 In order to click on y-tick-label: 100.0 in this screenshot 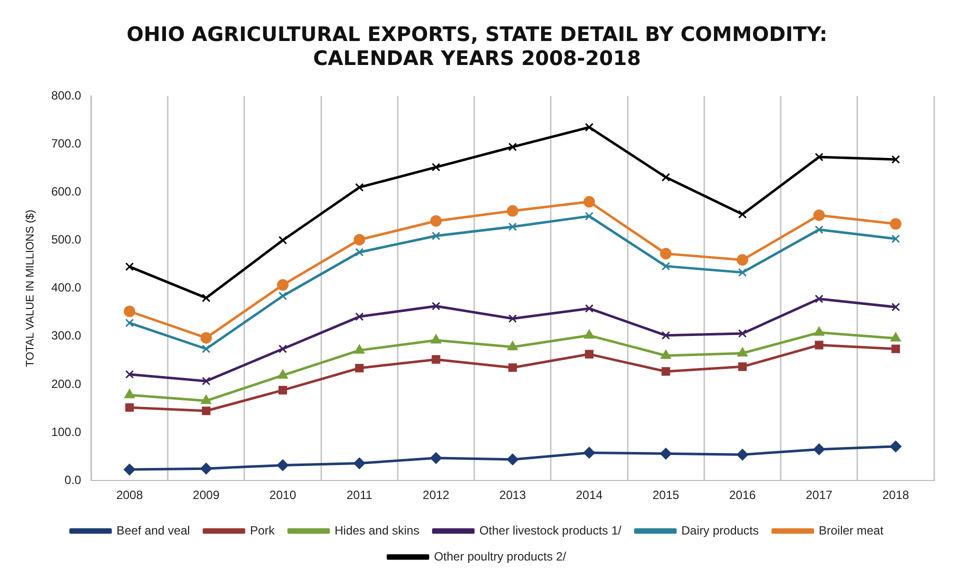, I will do `click(66, 431)`.